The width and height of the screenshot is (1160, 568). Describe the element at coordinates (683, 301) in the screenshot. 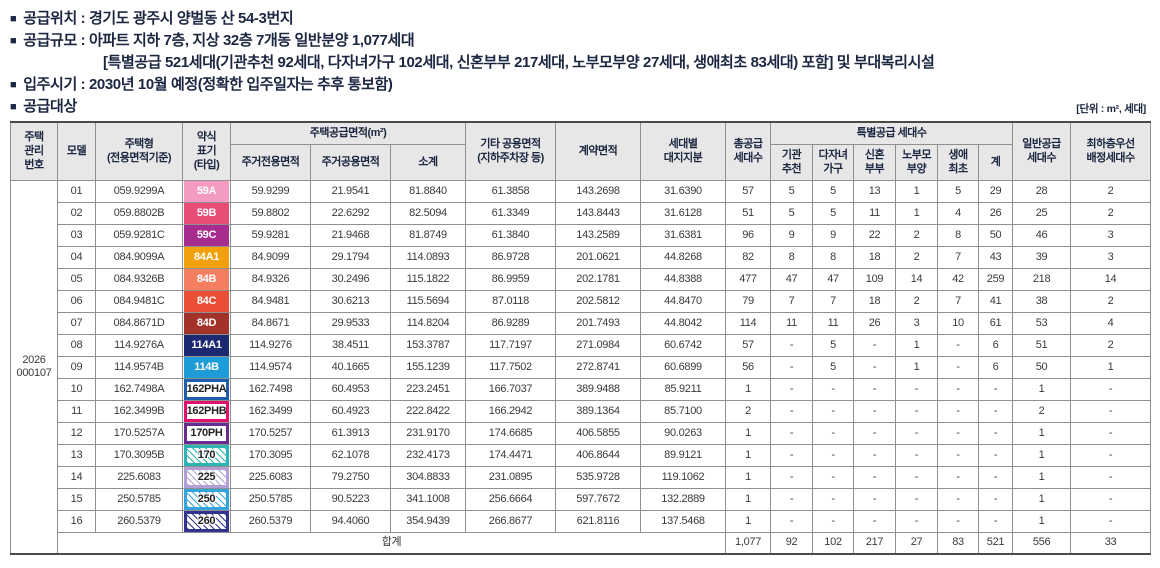

I see `land-share-cell: 44.8470` at that location.